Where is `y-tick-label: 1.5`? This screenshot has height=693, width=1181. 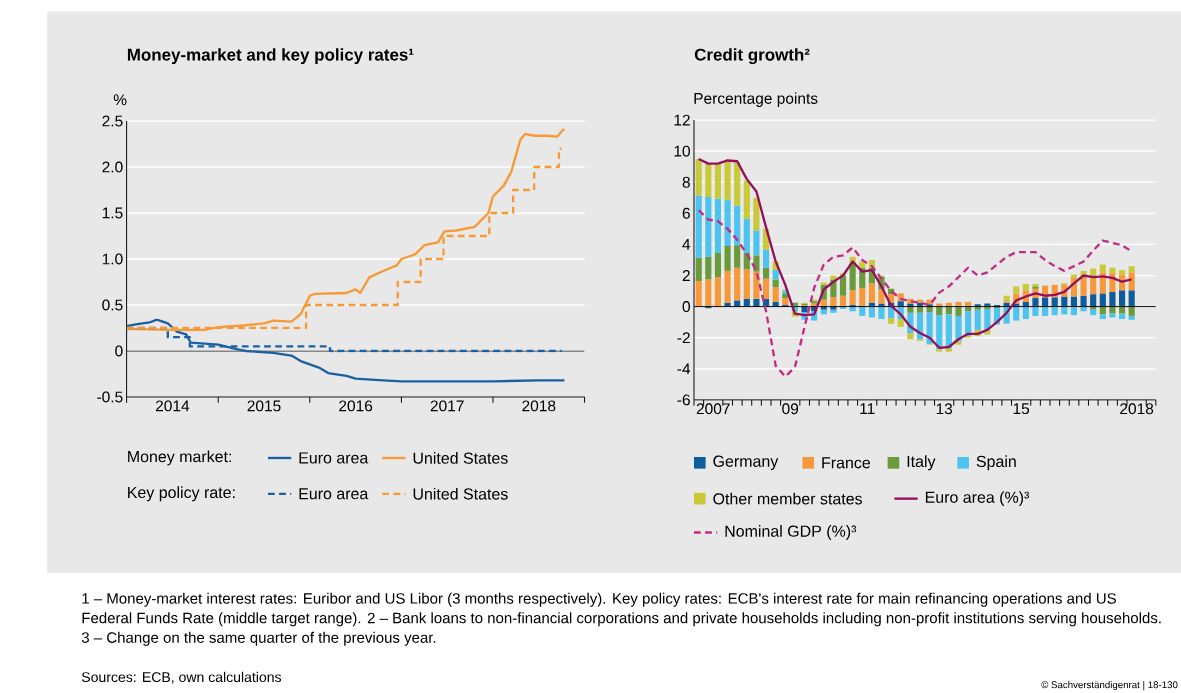 y-tick-label: 1.5 is located at coordinates (112, 213).